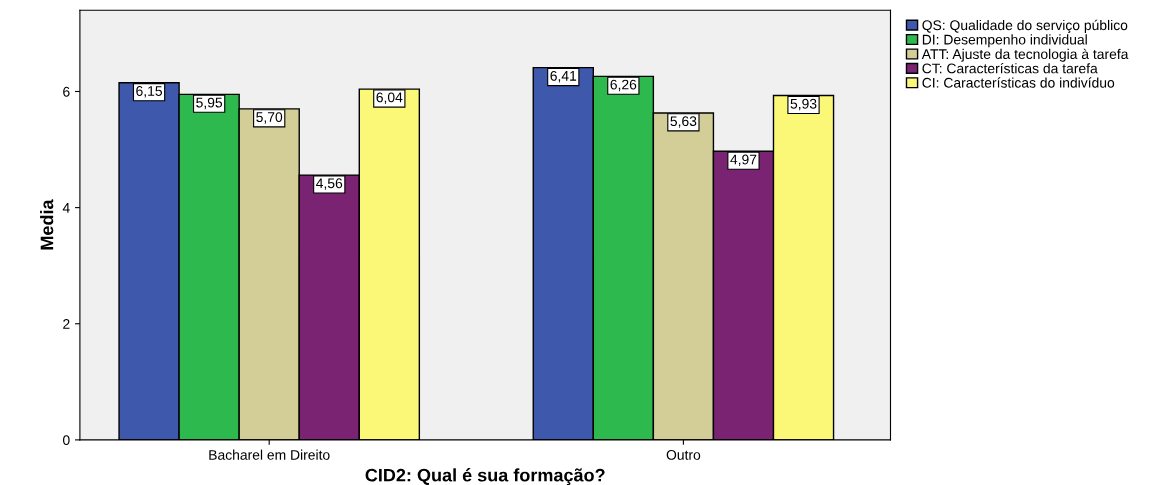 Image resolution: width=1158 pixels, height=485 pixels. I want to click on data-label: 5,70, so click(269, 118).